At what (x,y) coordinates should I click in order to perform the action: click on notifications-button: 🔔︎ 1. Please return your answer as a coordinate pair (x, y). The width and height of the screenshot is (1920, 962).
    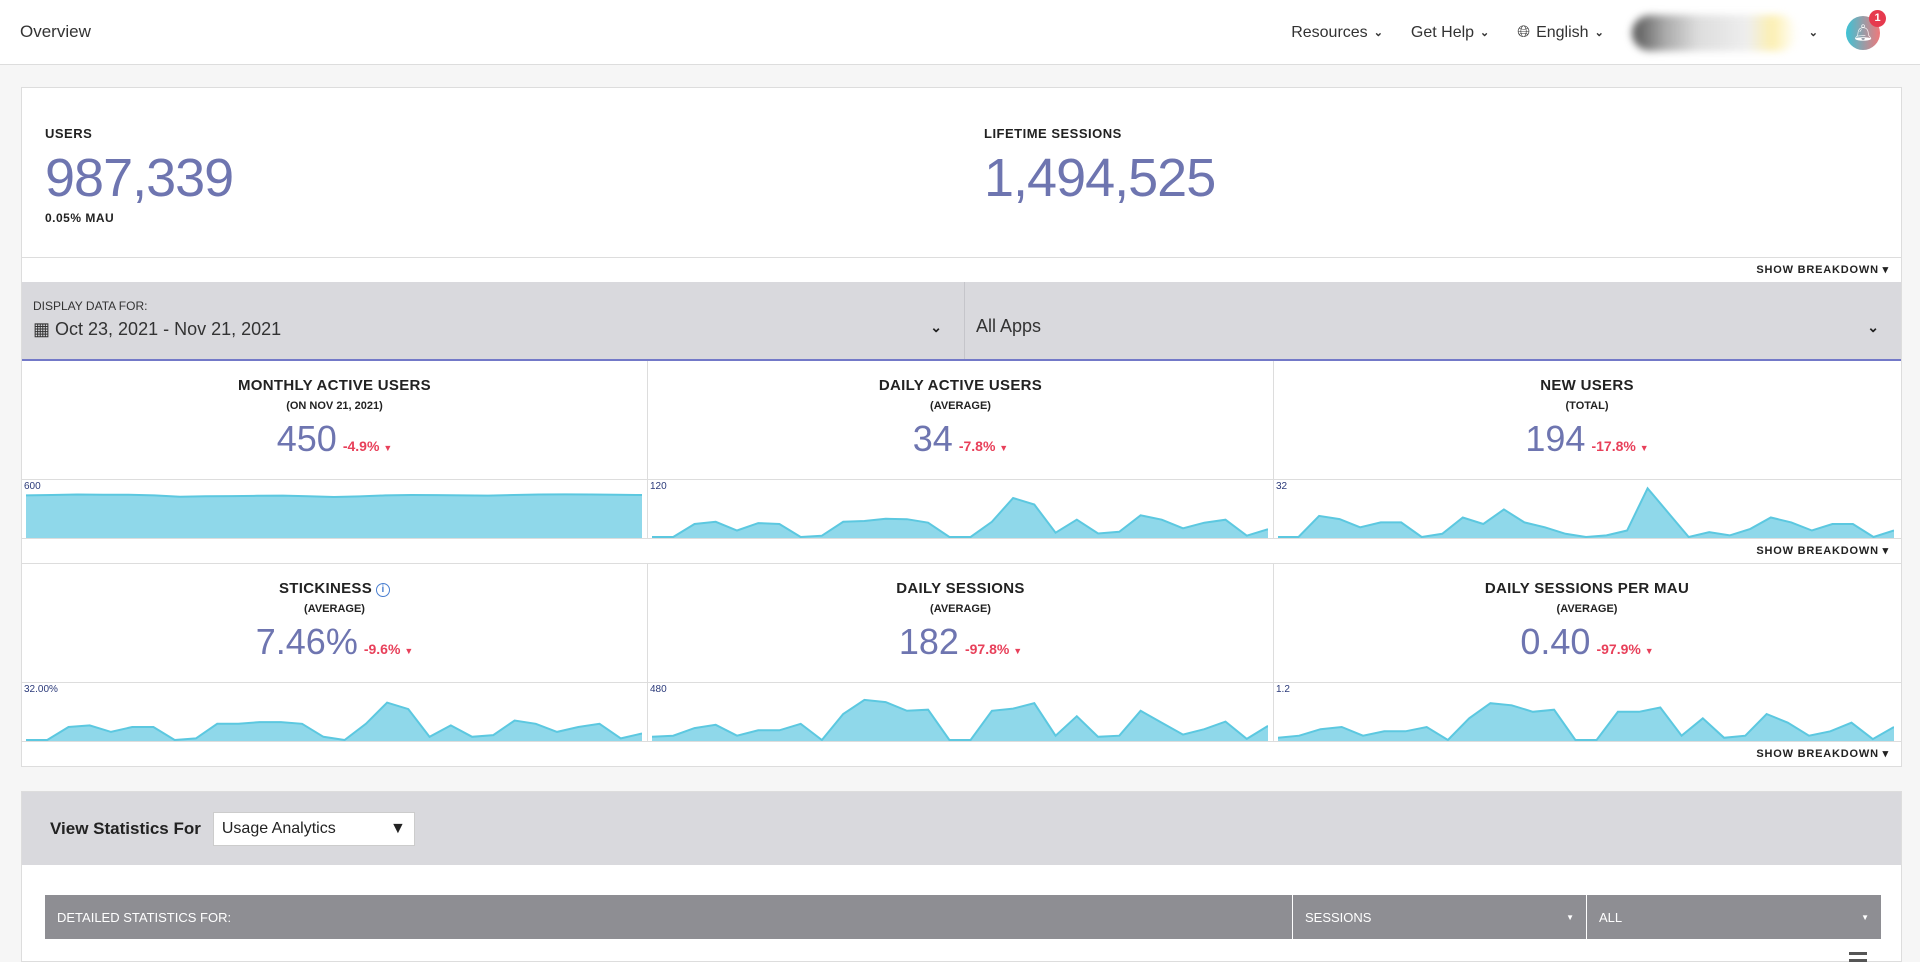
    Looking at the image, I should click on (1866, 29).